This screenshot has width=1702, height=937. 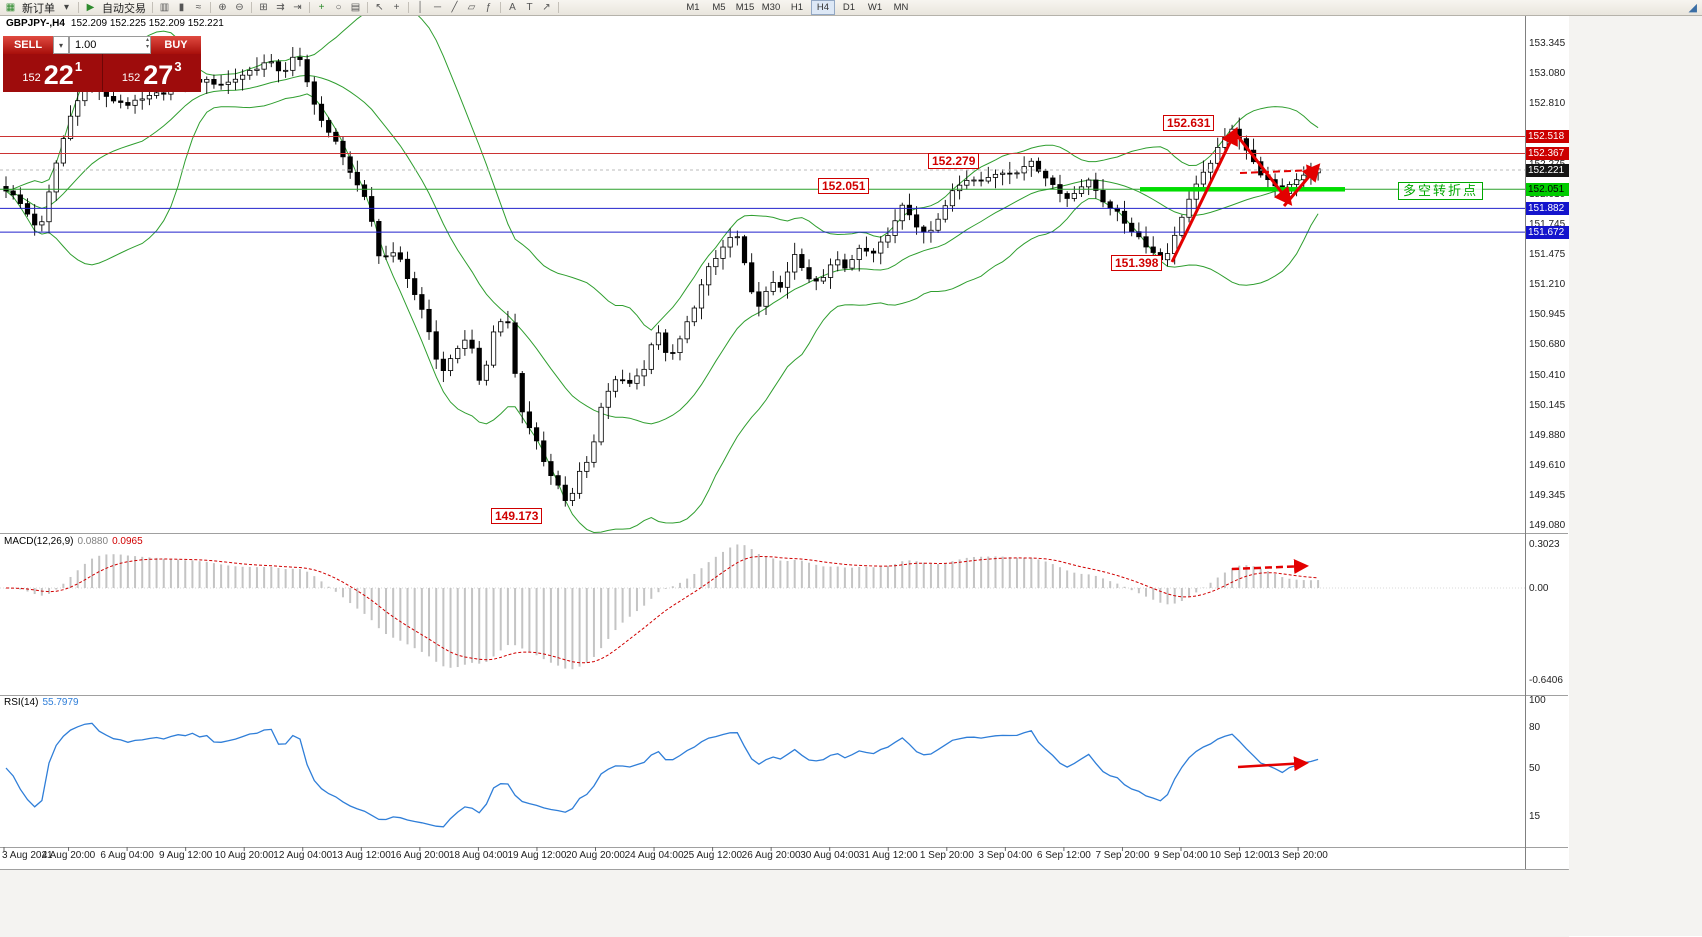 What do you see at coordinates (1547, 375) in the screenshot?
I see `price-axis-label: 150.410` at bounding box center [1547, 375].